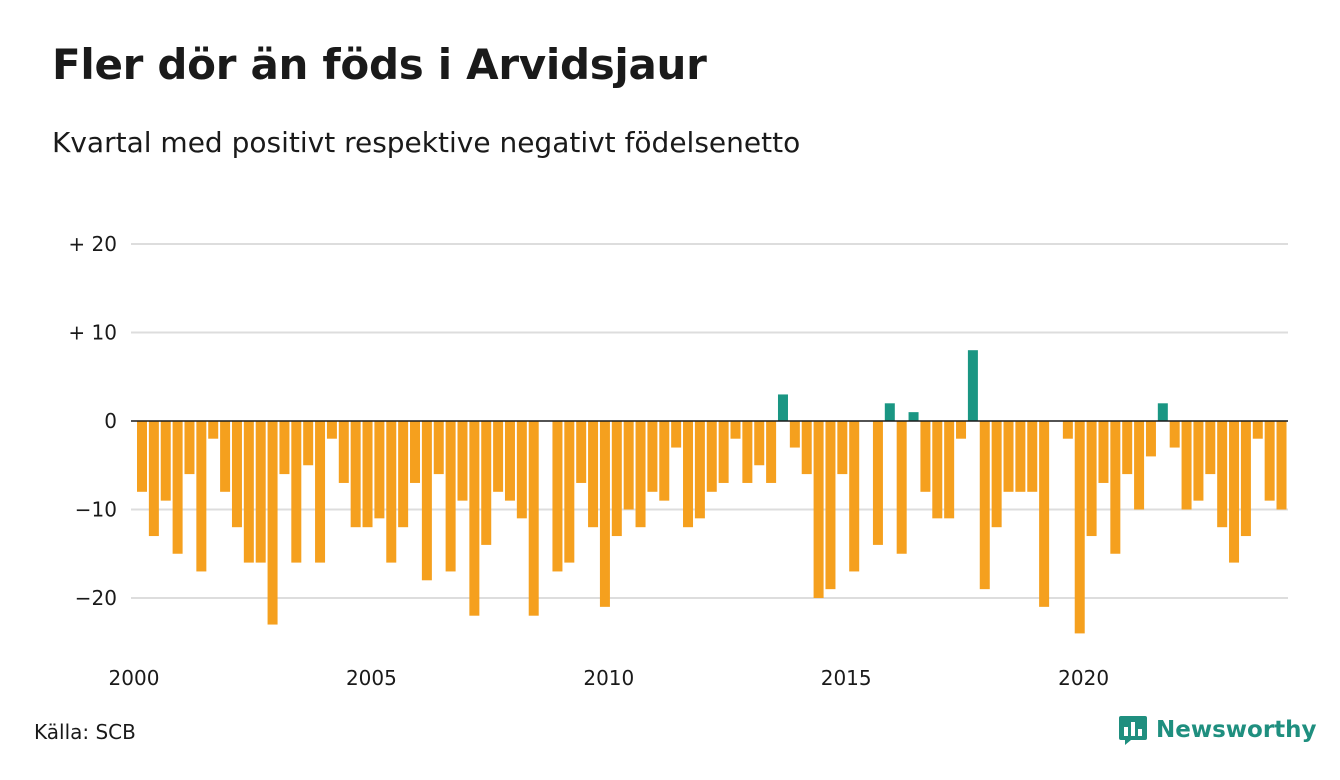 The height and width of the screenshot is (780, 1340). What do you see at coordinates (110, 421) in the screenshot?
I see `y-tick-label: 0` at bounding box center [110, 421].